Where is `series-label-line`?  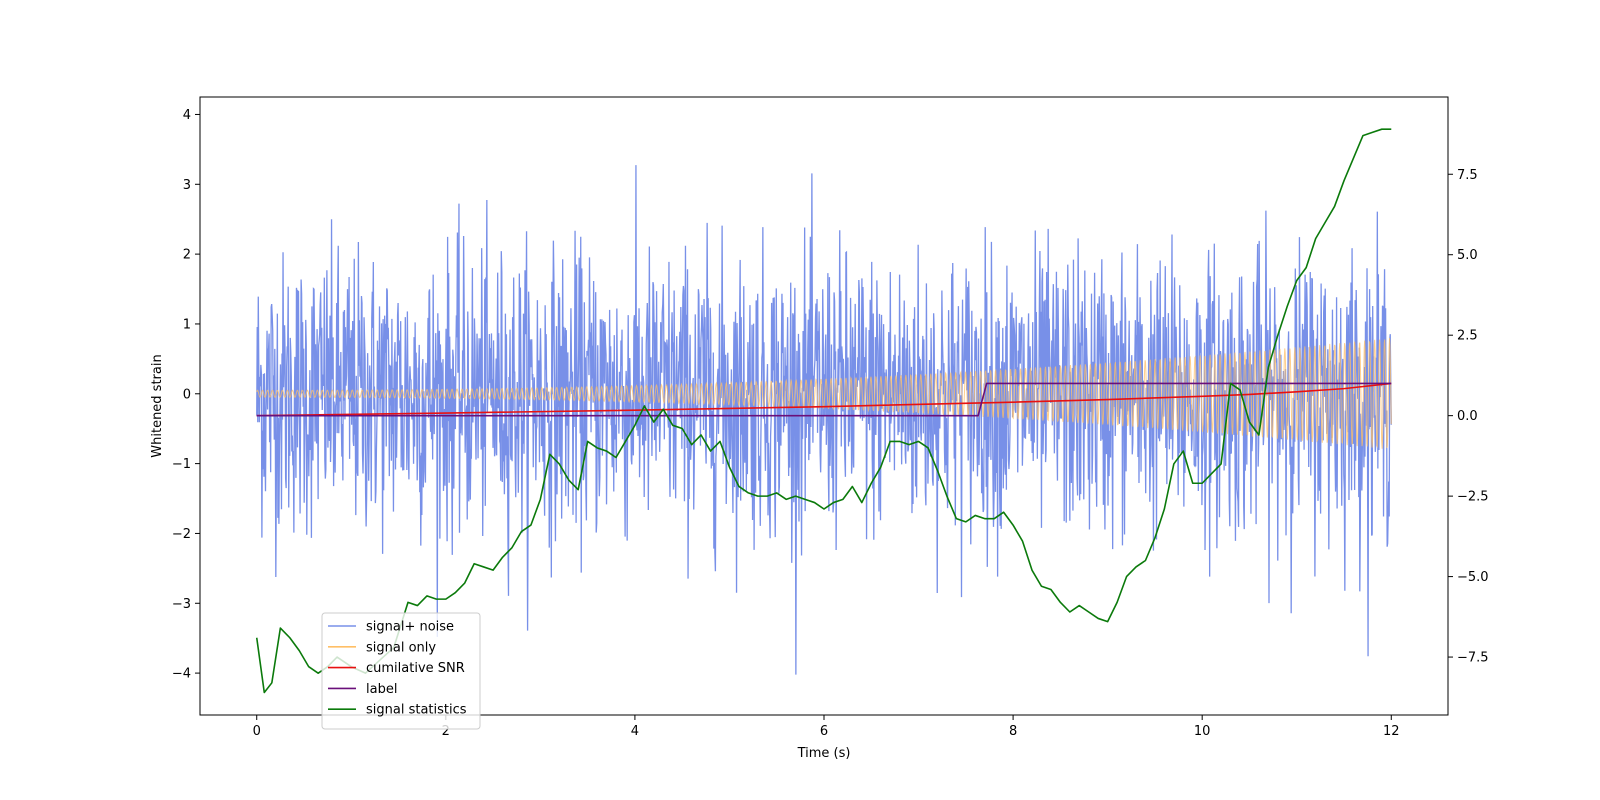 series-label-line is located at coordinates (824, 399).